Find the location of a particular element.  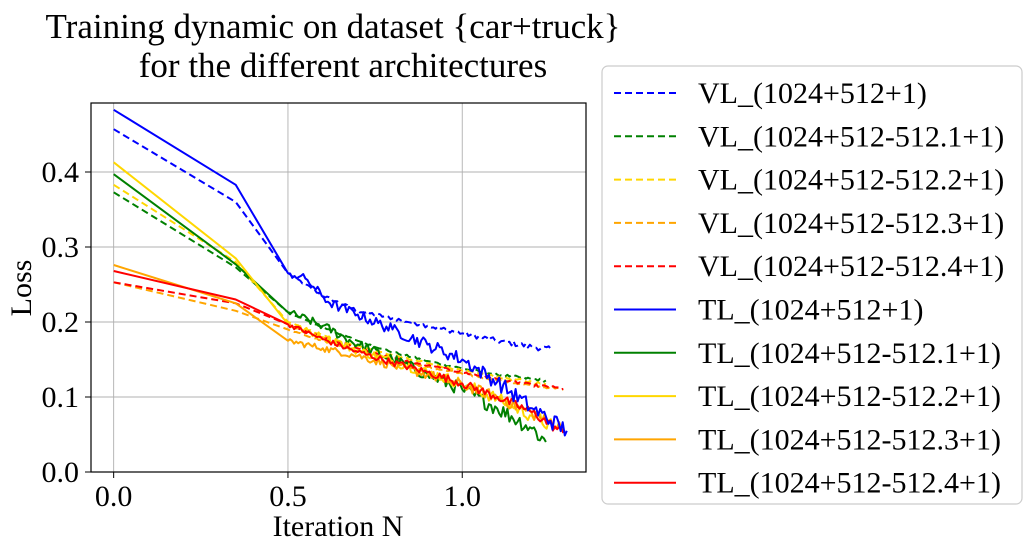

y-tick-label: 0.4 is located at coordinates (61, 172).